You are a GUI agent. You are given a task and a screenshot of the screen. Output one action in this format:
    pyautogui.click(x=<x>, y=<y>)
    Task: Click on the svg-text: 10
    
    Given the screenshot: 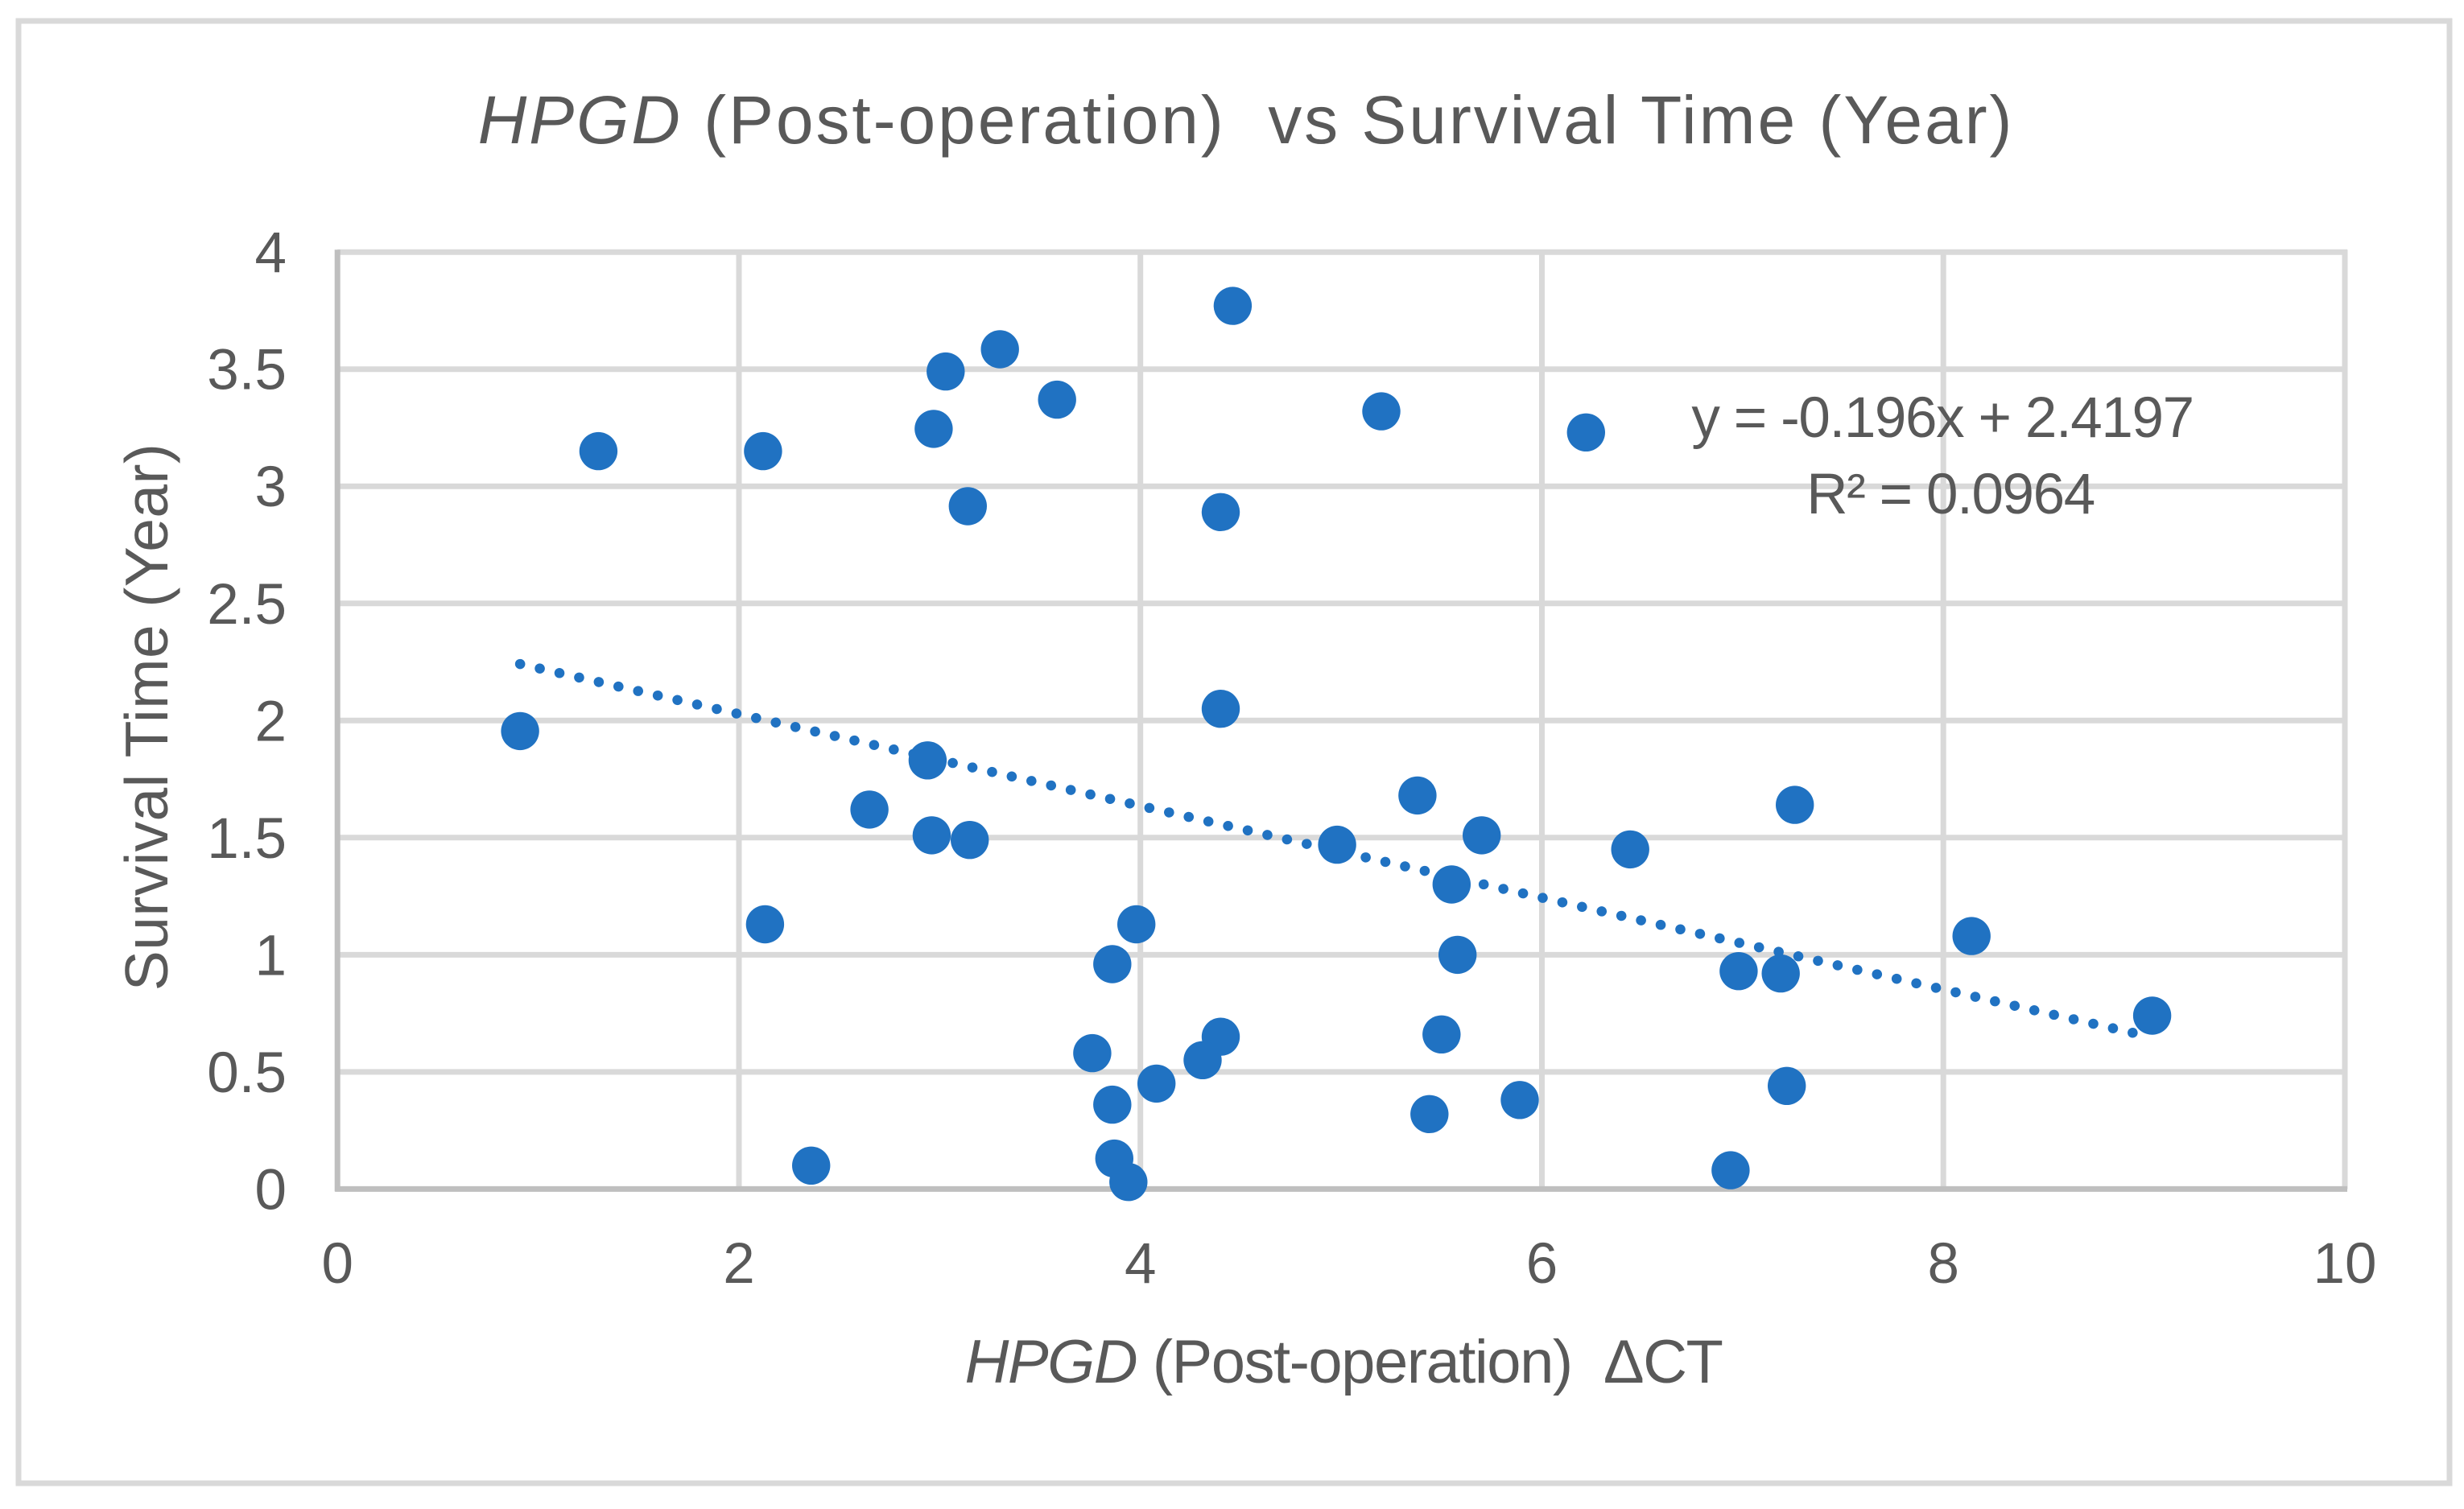 What is the action you would take?
    pyautogui.click(x=2345, y=1264)
    